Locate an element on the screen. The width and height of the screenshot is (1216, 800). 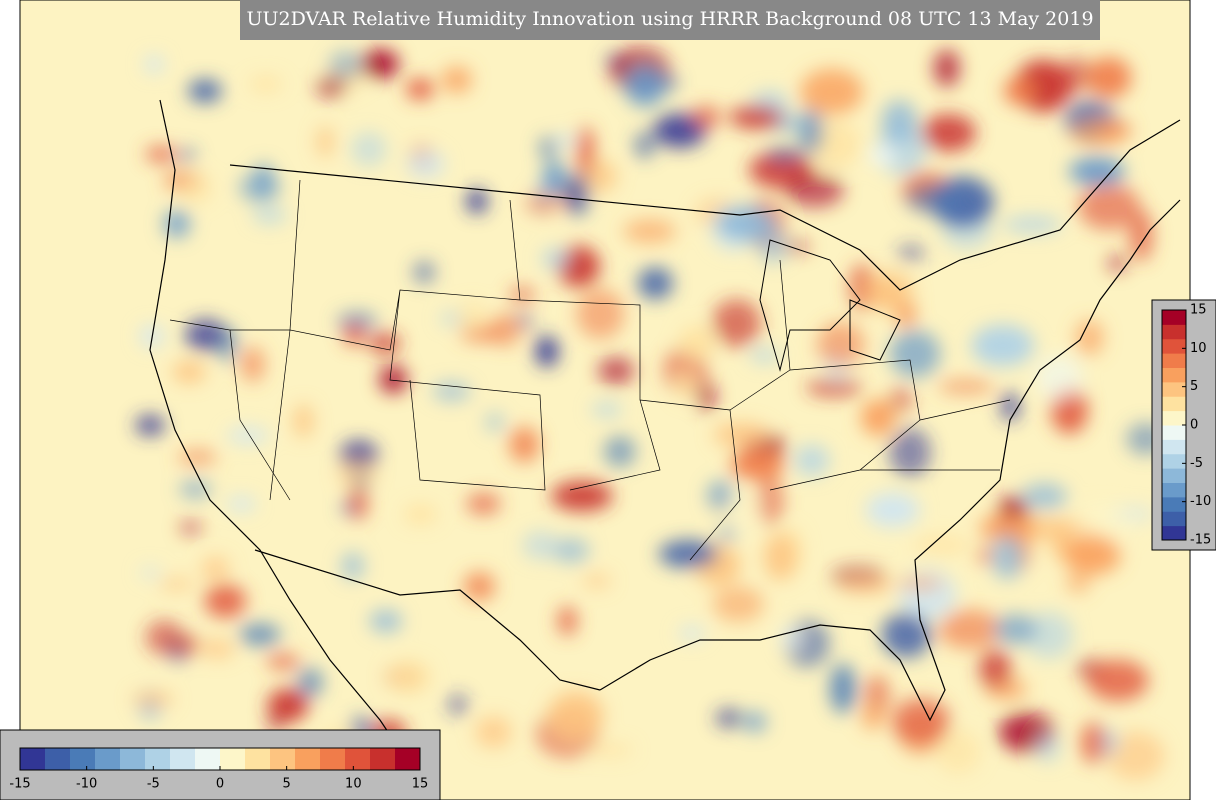
colorbar-tick-label: 0 is located at coordinates (220, 784).